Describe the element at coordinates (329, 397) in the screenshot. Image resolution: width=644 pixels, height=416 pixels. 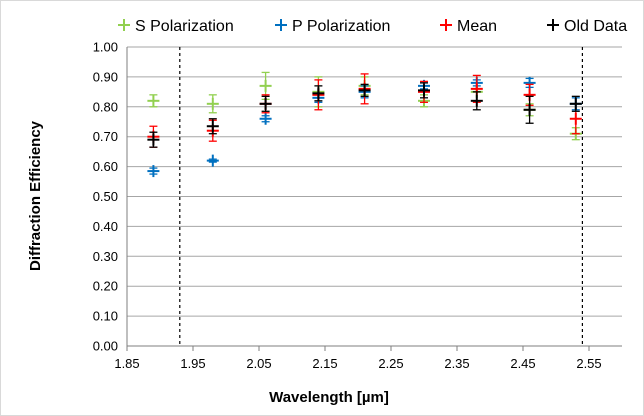
I see `x-axis-title: Wavelength [µm]` at that location.